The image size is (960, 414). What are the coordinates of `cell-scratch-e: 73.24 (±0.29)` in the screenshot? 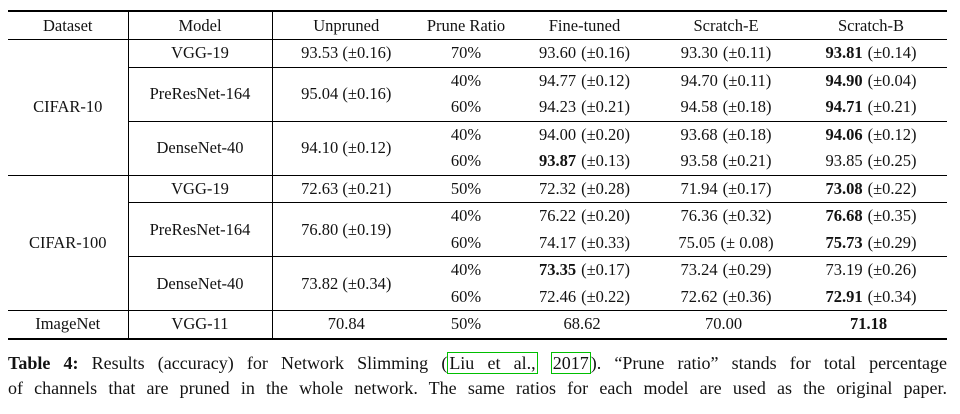 It's located at (726, 270).